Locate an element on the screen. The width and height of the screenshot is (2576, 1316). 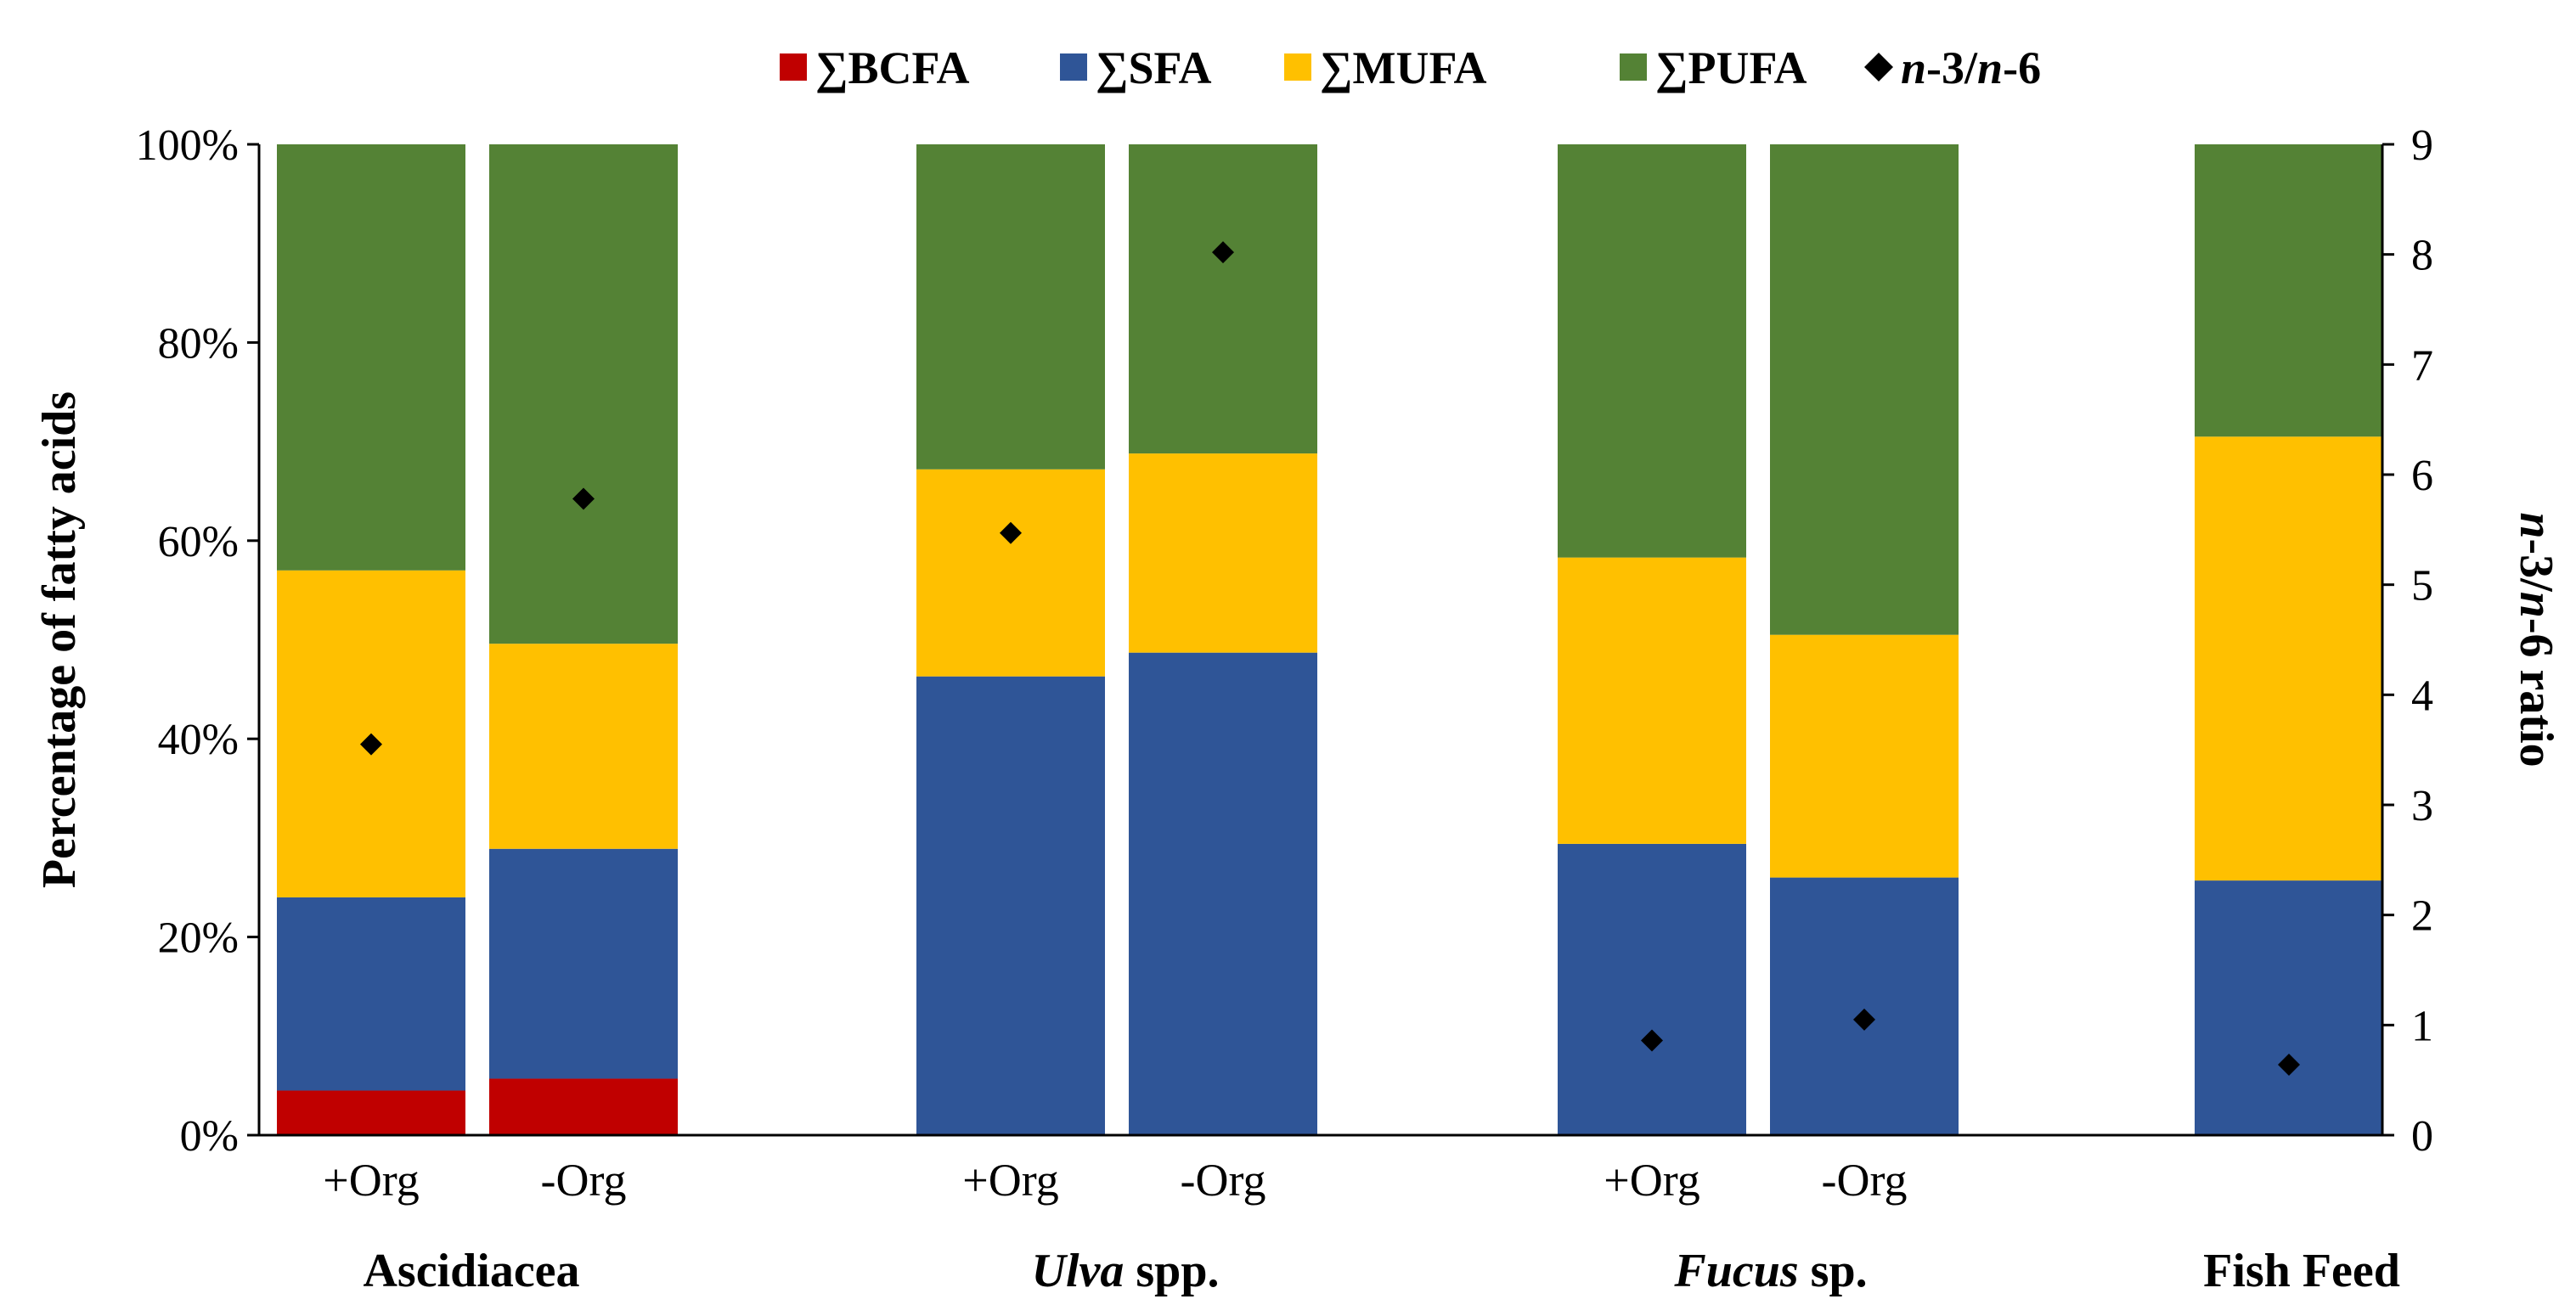
group-label: Ulva spp. is located at coordinates (1126, 1271).